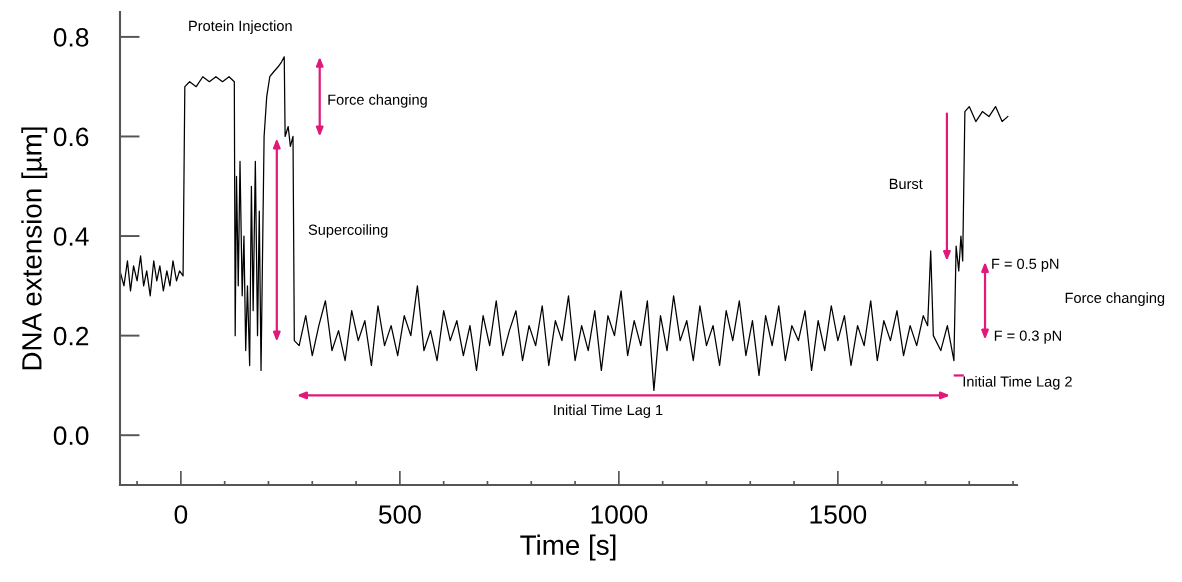 The width and height of the screenshot is (1182, 582). I want to click on x-tick-label: 1000, so click(619, 514).